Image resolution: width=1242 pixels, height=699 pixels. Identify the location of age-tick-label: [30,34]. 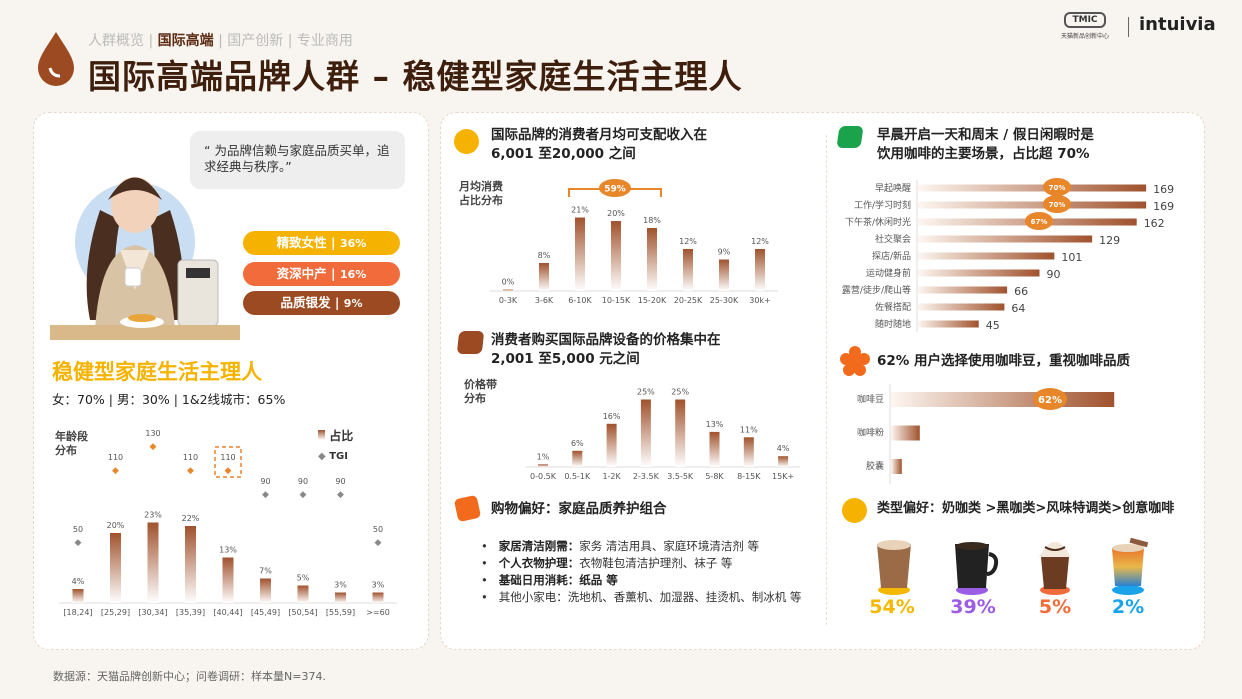
(152, 612).